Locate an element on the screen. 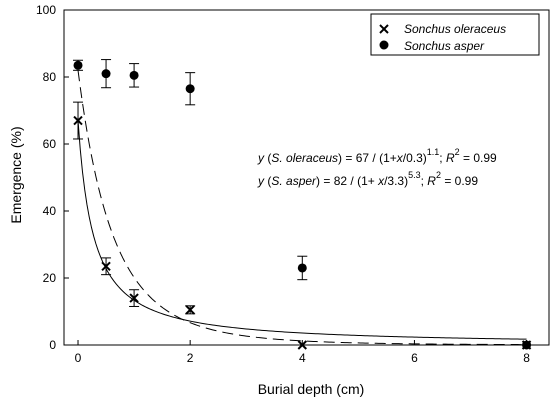 The width and height of the screenshot is (550, 405). legend: Sonchus oleraceus Sonchus asper is located at coordinates (455, 34).